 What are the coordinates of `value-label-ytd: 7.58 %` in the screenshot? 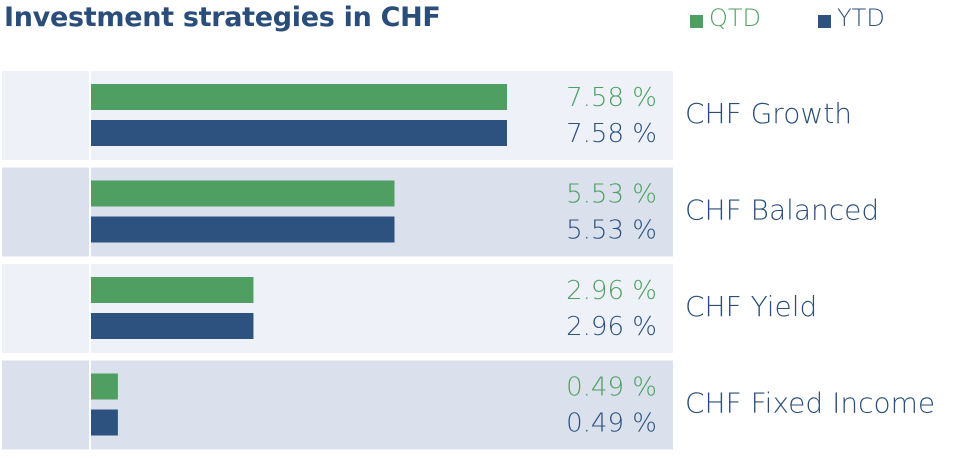 It's located at (611, 134).